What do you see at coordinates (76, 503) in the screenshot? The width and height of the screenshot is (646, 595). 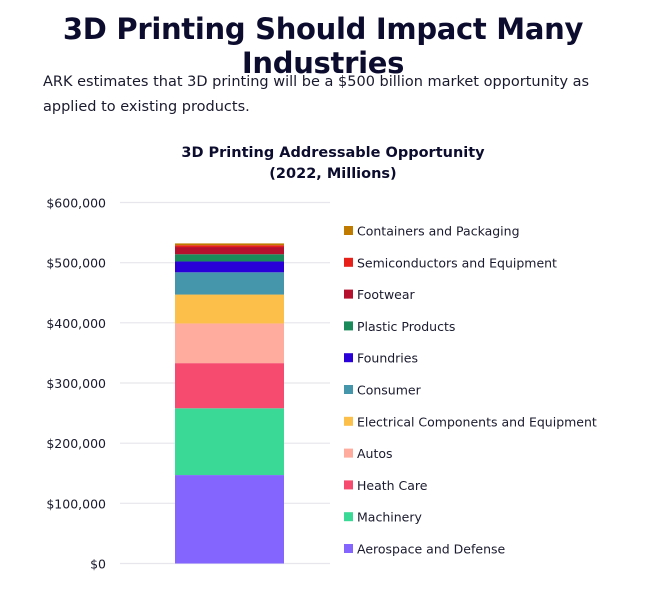 I see `y-tick-label: $100,000` at bounding box center [76, 503].